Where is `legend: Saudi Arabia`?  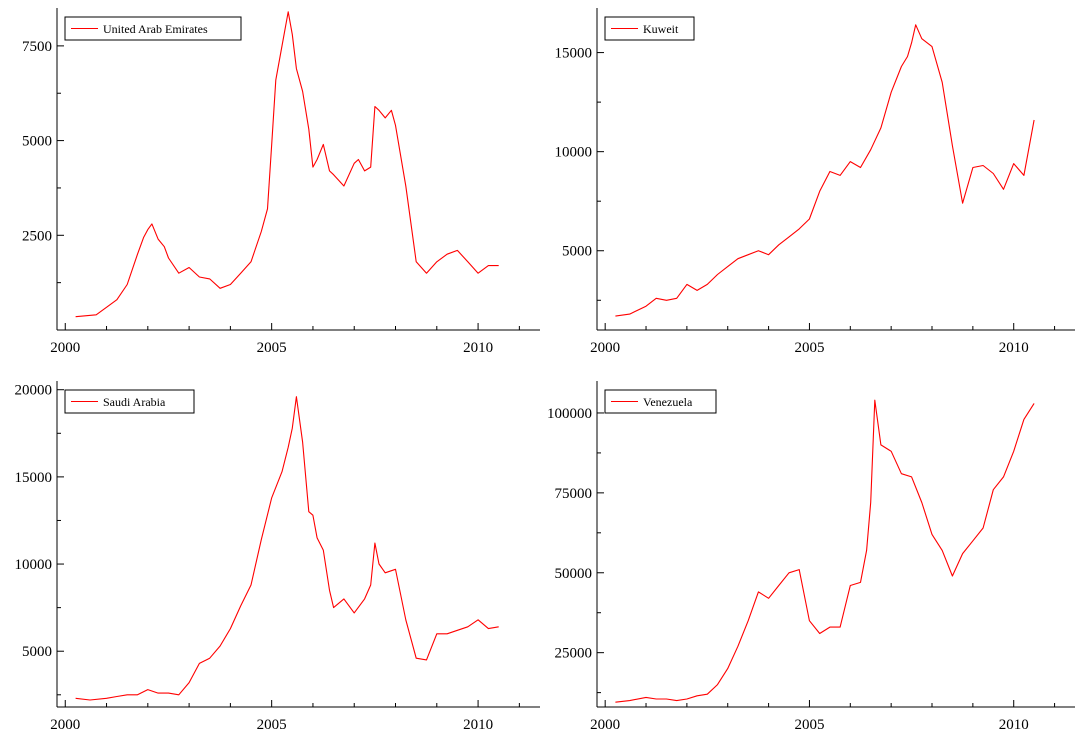
legend: Saudi Arabia is located at coordinates (129, 401).